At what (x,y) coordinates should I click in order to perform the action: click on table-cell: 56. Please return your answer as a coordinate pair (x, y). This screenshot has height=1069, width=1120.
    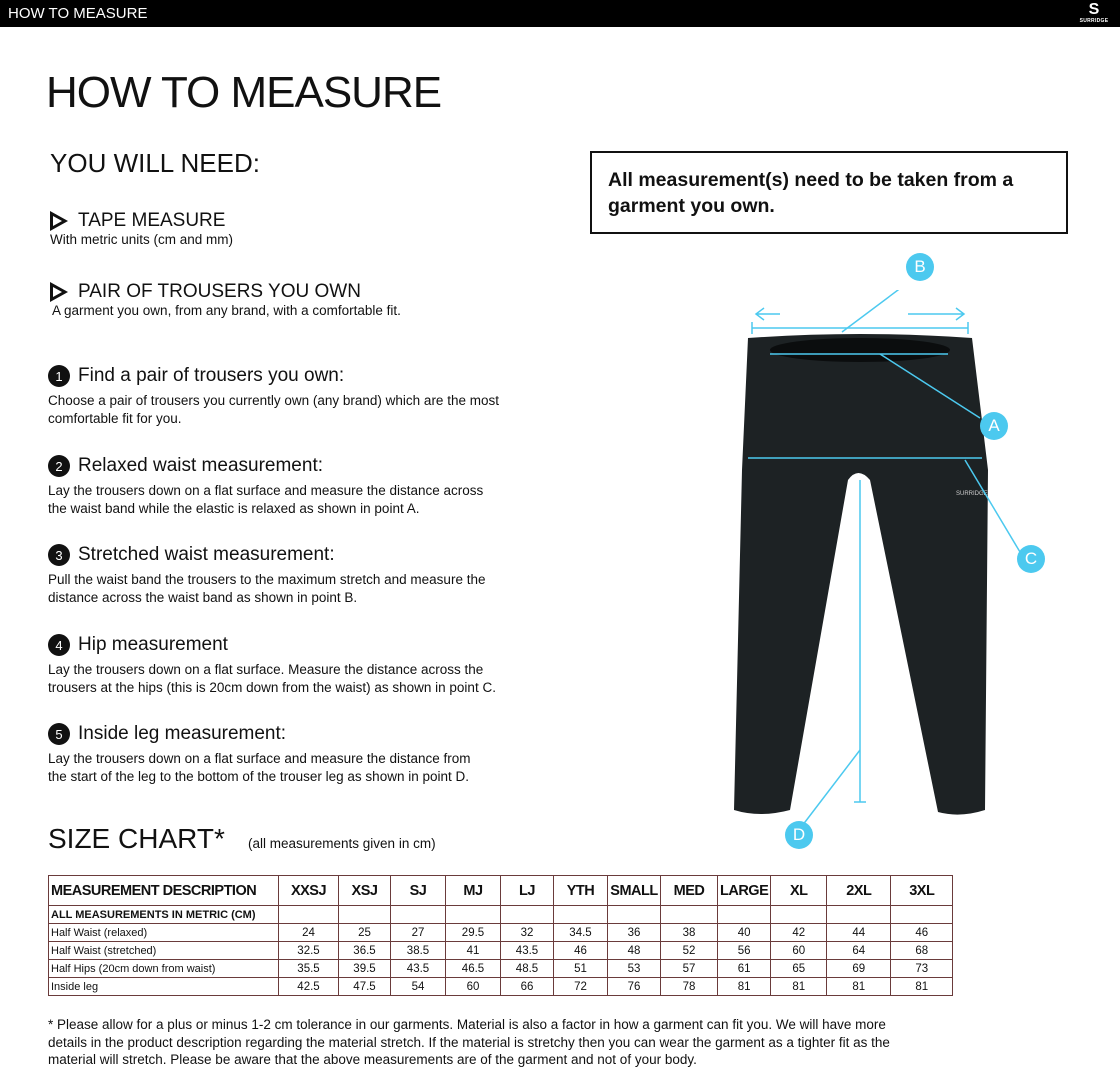
    Looking at the image, I should click on (744, 950).